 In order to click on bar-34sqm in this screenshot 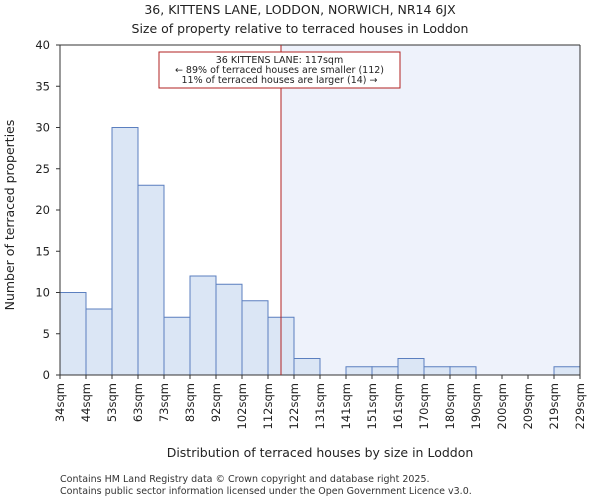, I will do `click(73, 334)`.